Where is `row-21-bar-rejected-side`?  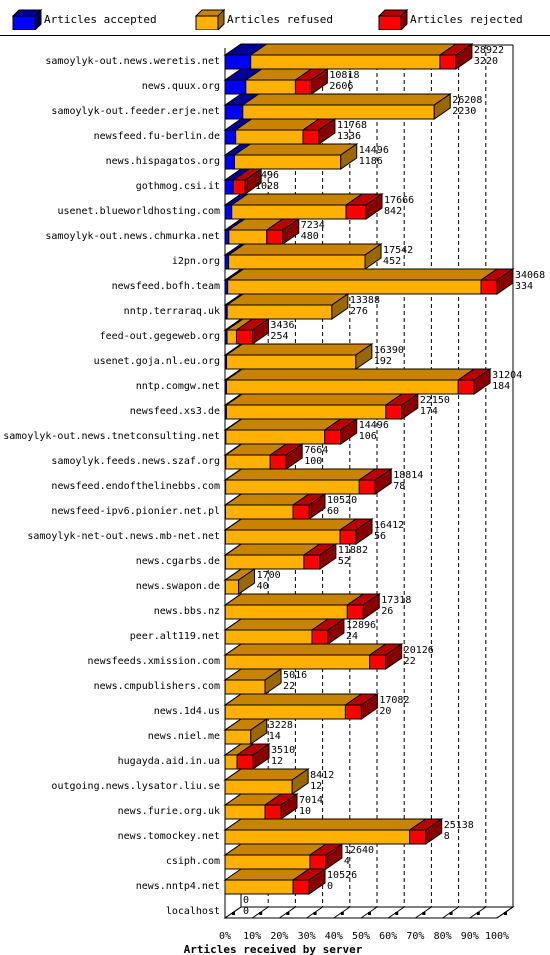
row-21-bar-rejected-side is located at coordinates (328, 556).